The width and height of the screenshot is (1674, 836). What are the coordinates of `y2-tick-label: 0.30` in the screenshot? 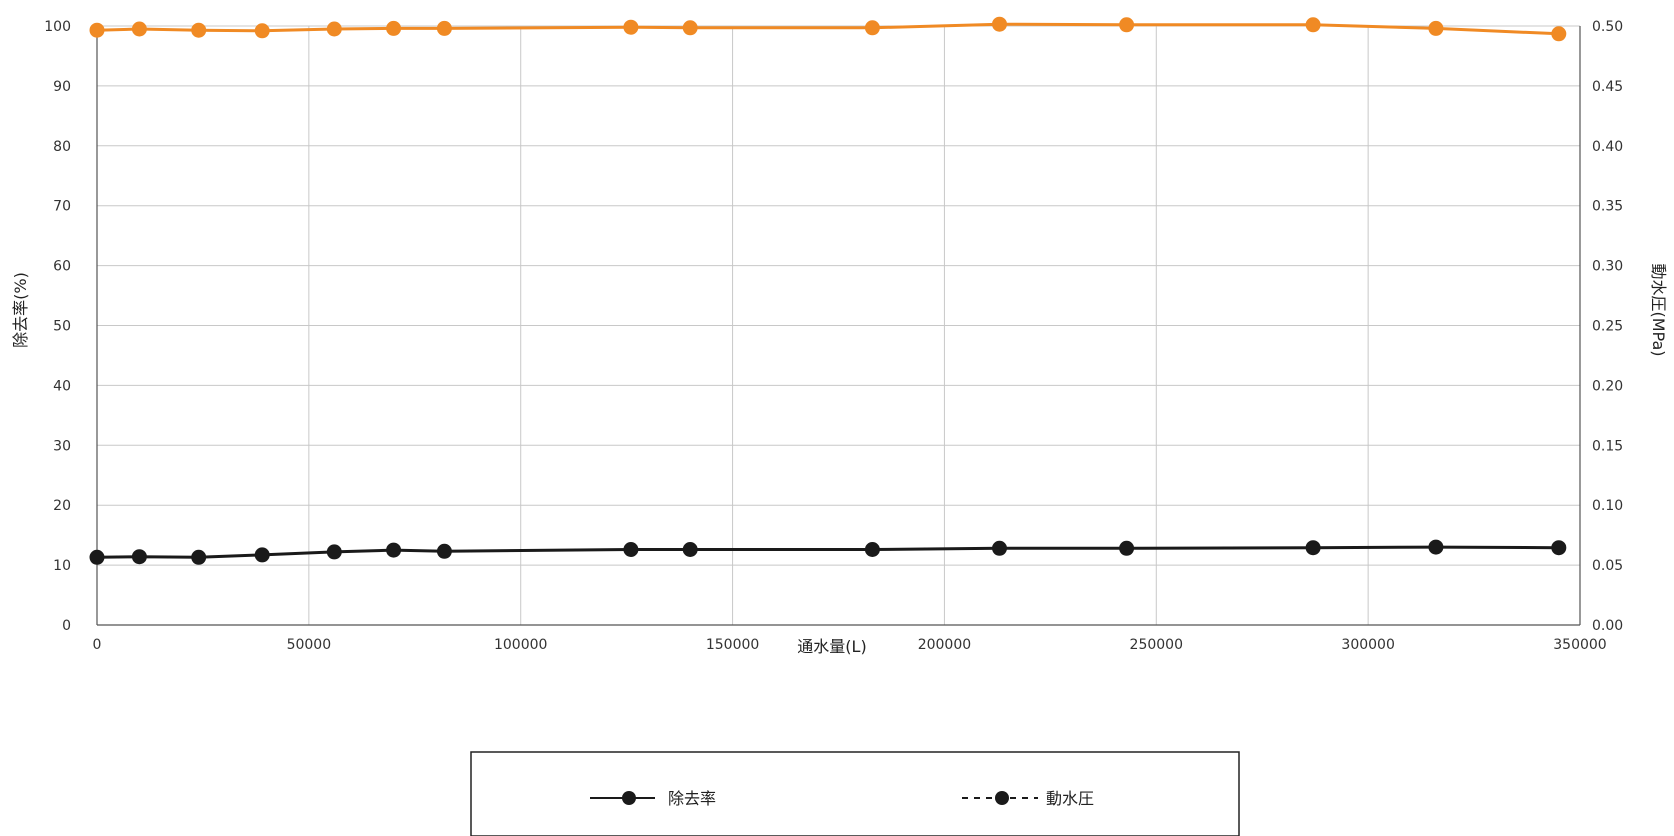 It's located at (1607, 267).